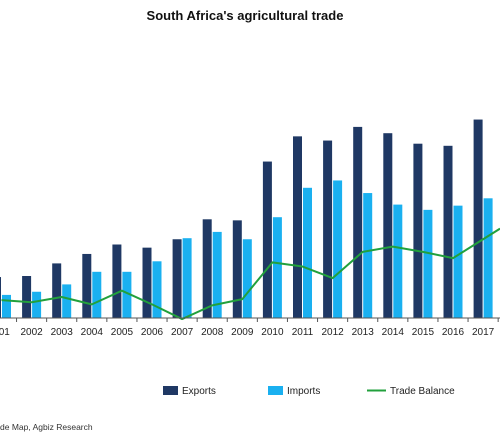 The height and width of the screenshot is (441, 500). Describe the element at coordinates (62, 332) in the screenshot. I see `x-tick-label-2003: 2003` at that location.